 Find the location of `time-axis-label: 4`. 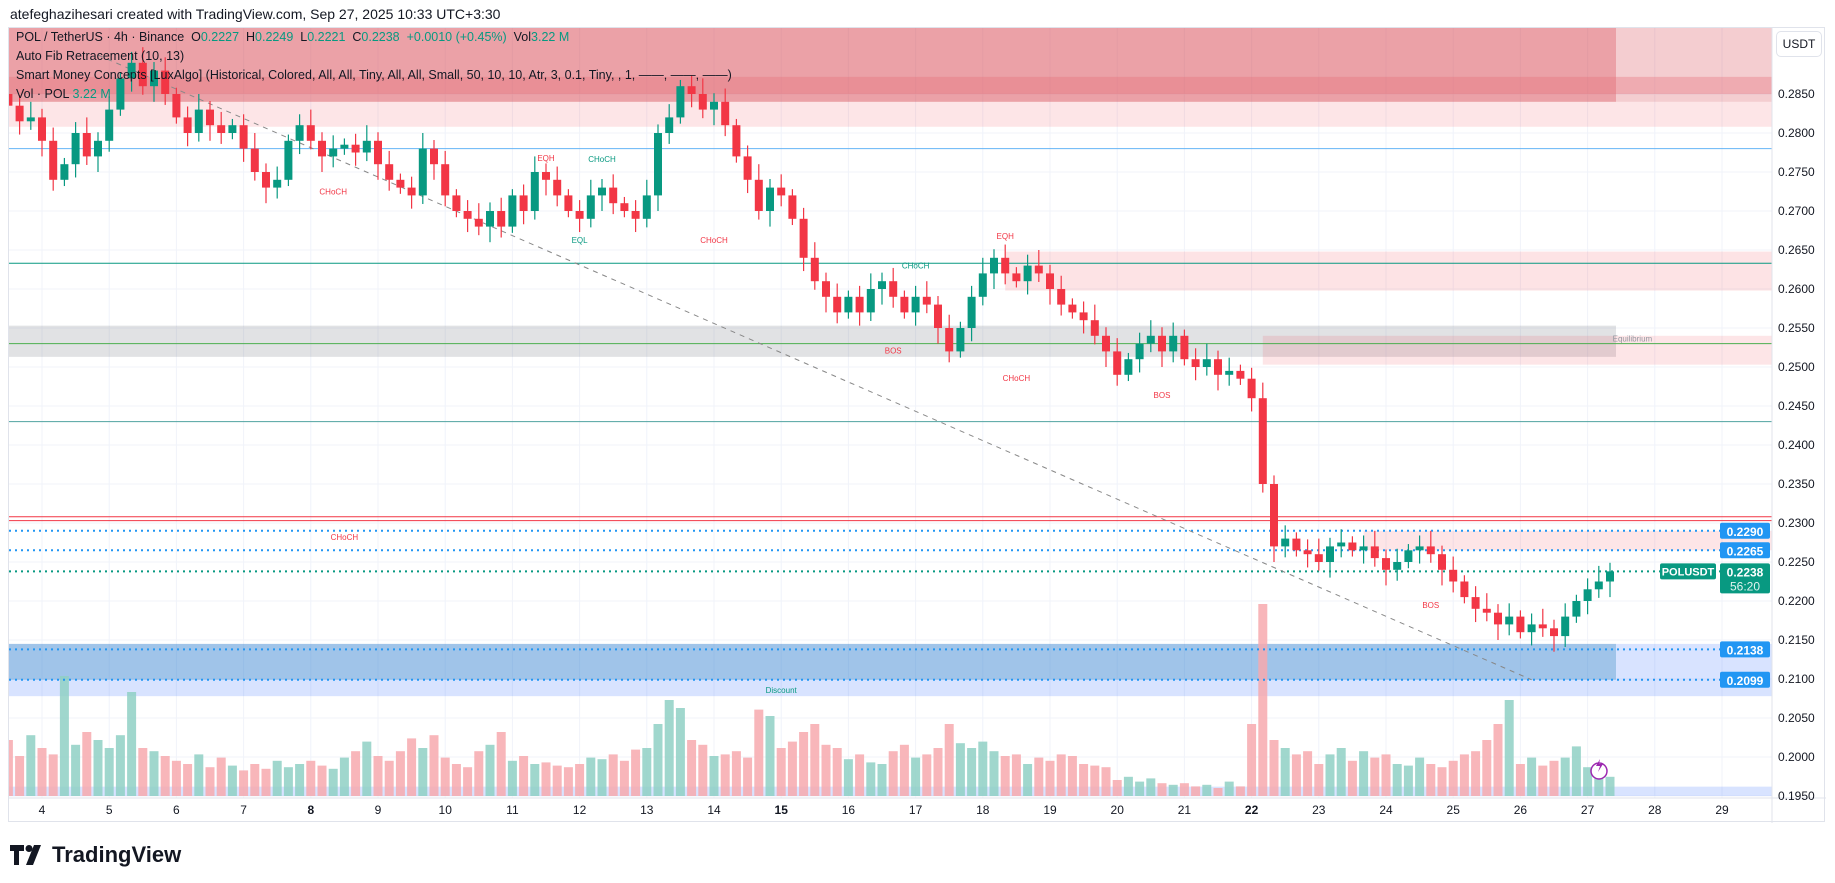

time-axis-label: 4 is located at coordinates (42, 810).